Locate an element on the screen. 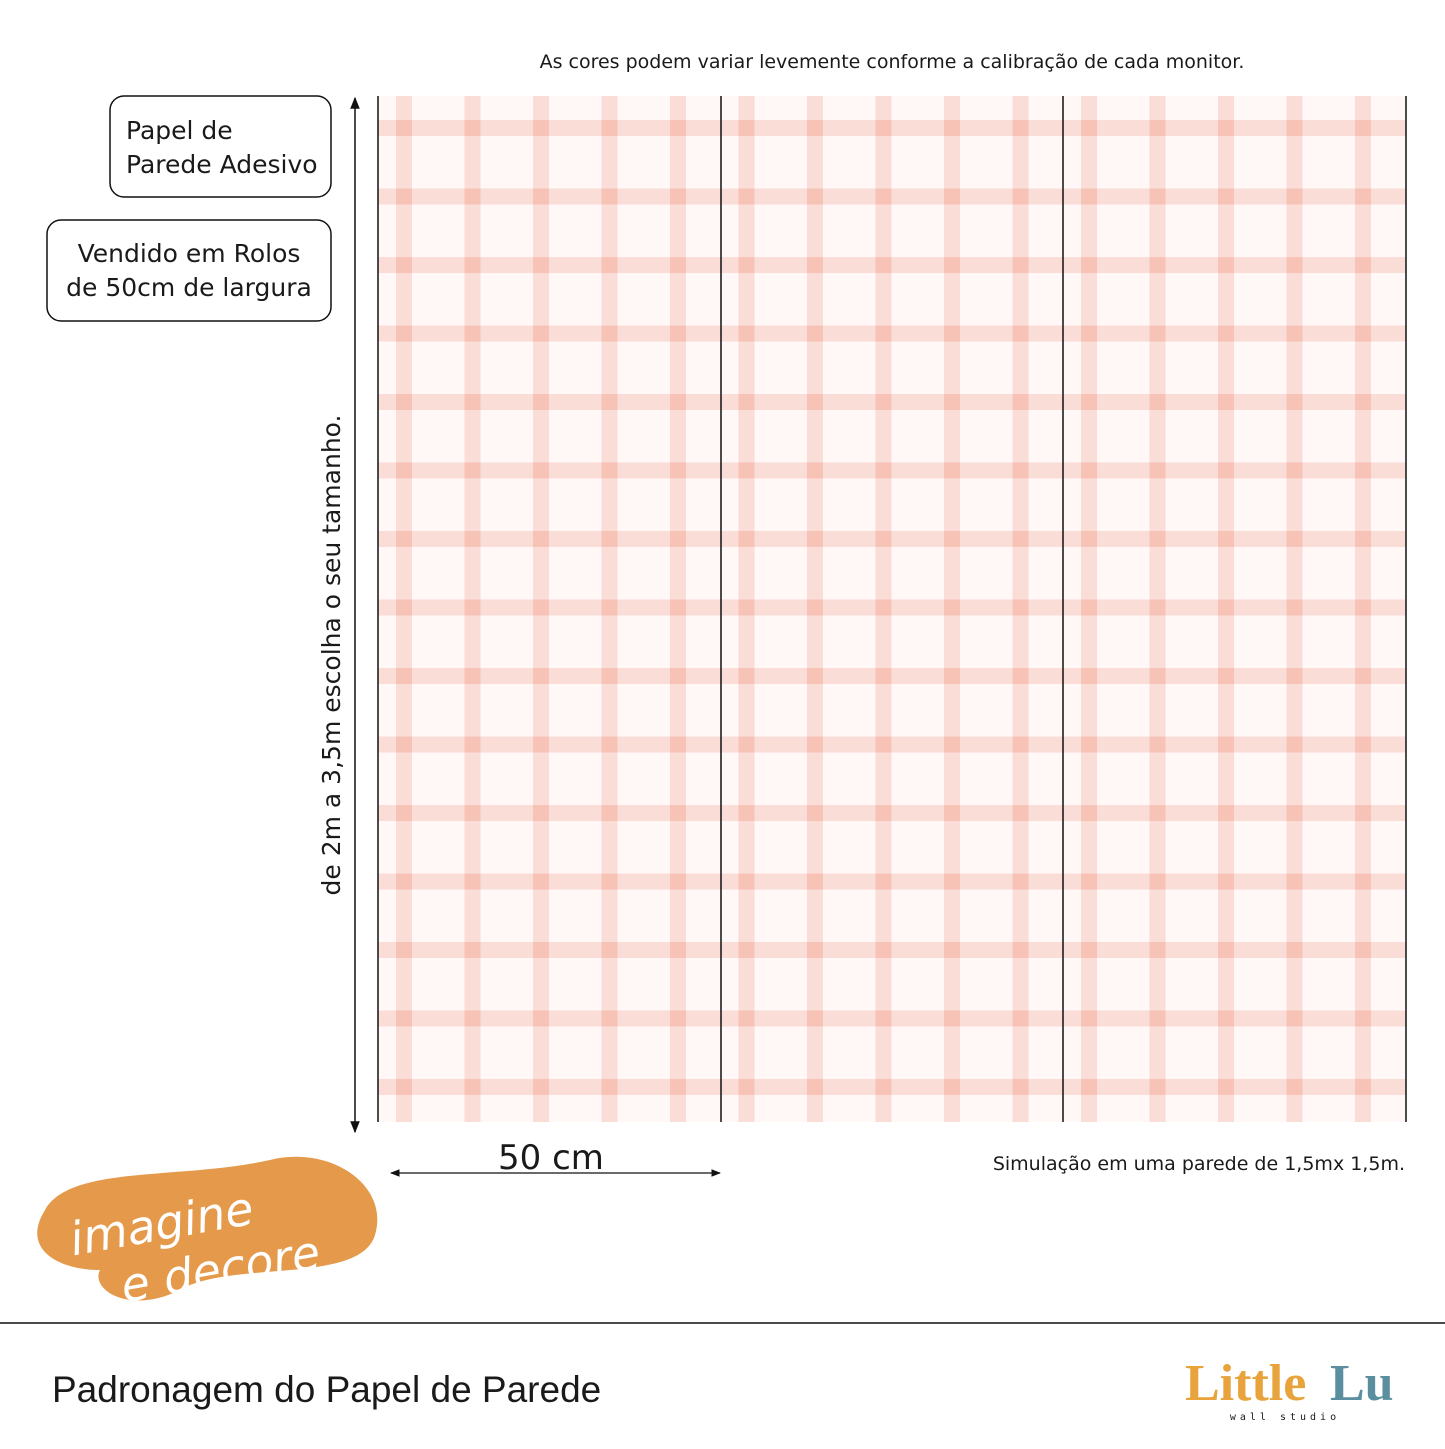 The image size is (1445, 1449). brand-stamp-shape is located at coordinates (207, 1228).